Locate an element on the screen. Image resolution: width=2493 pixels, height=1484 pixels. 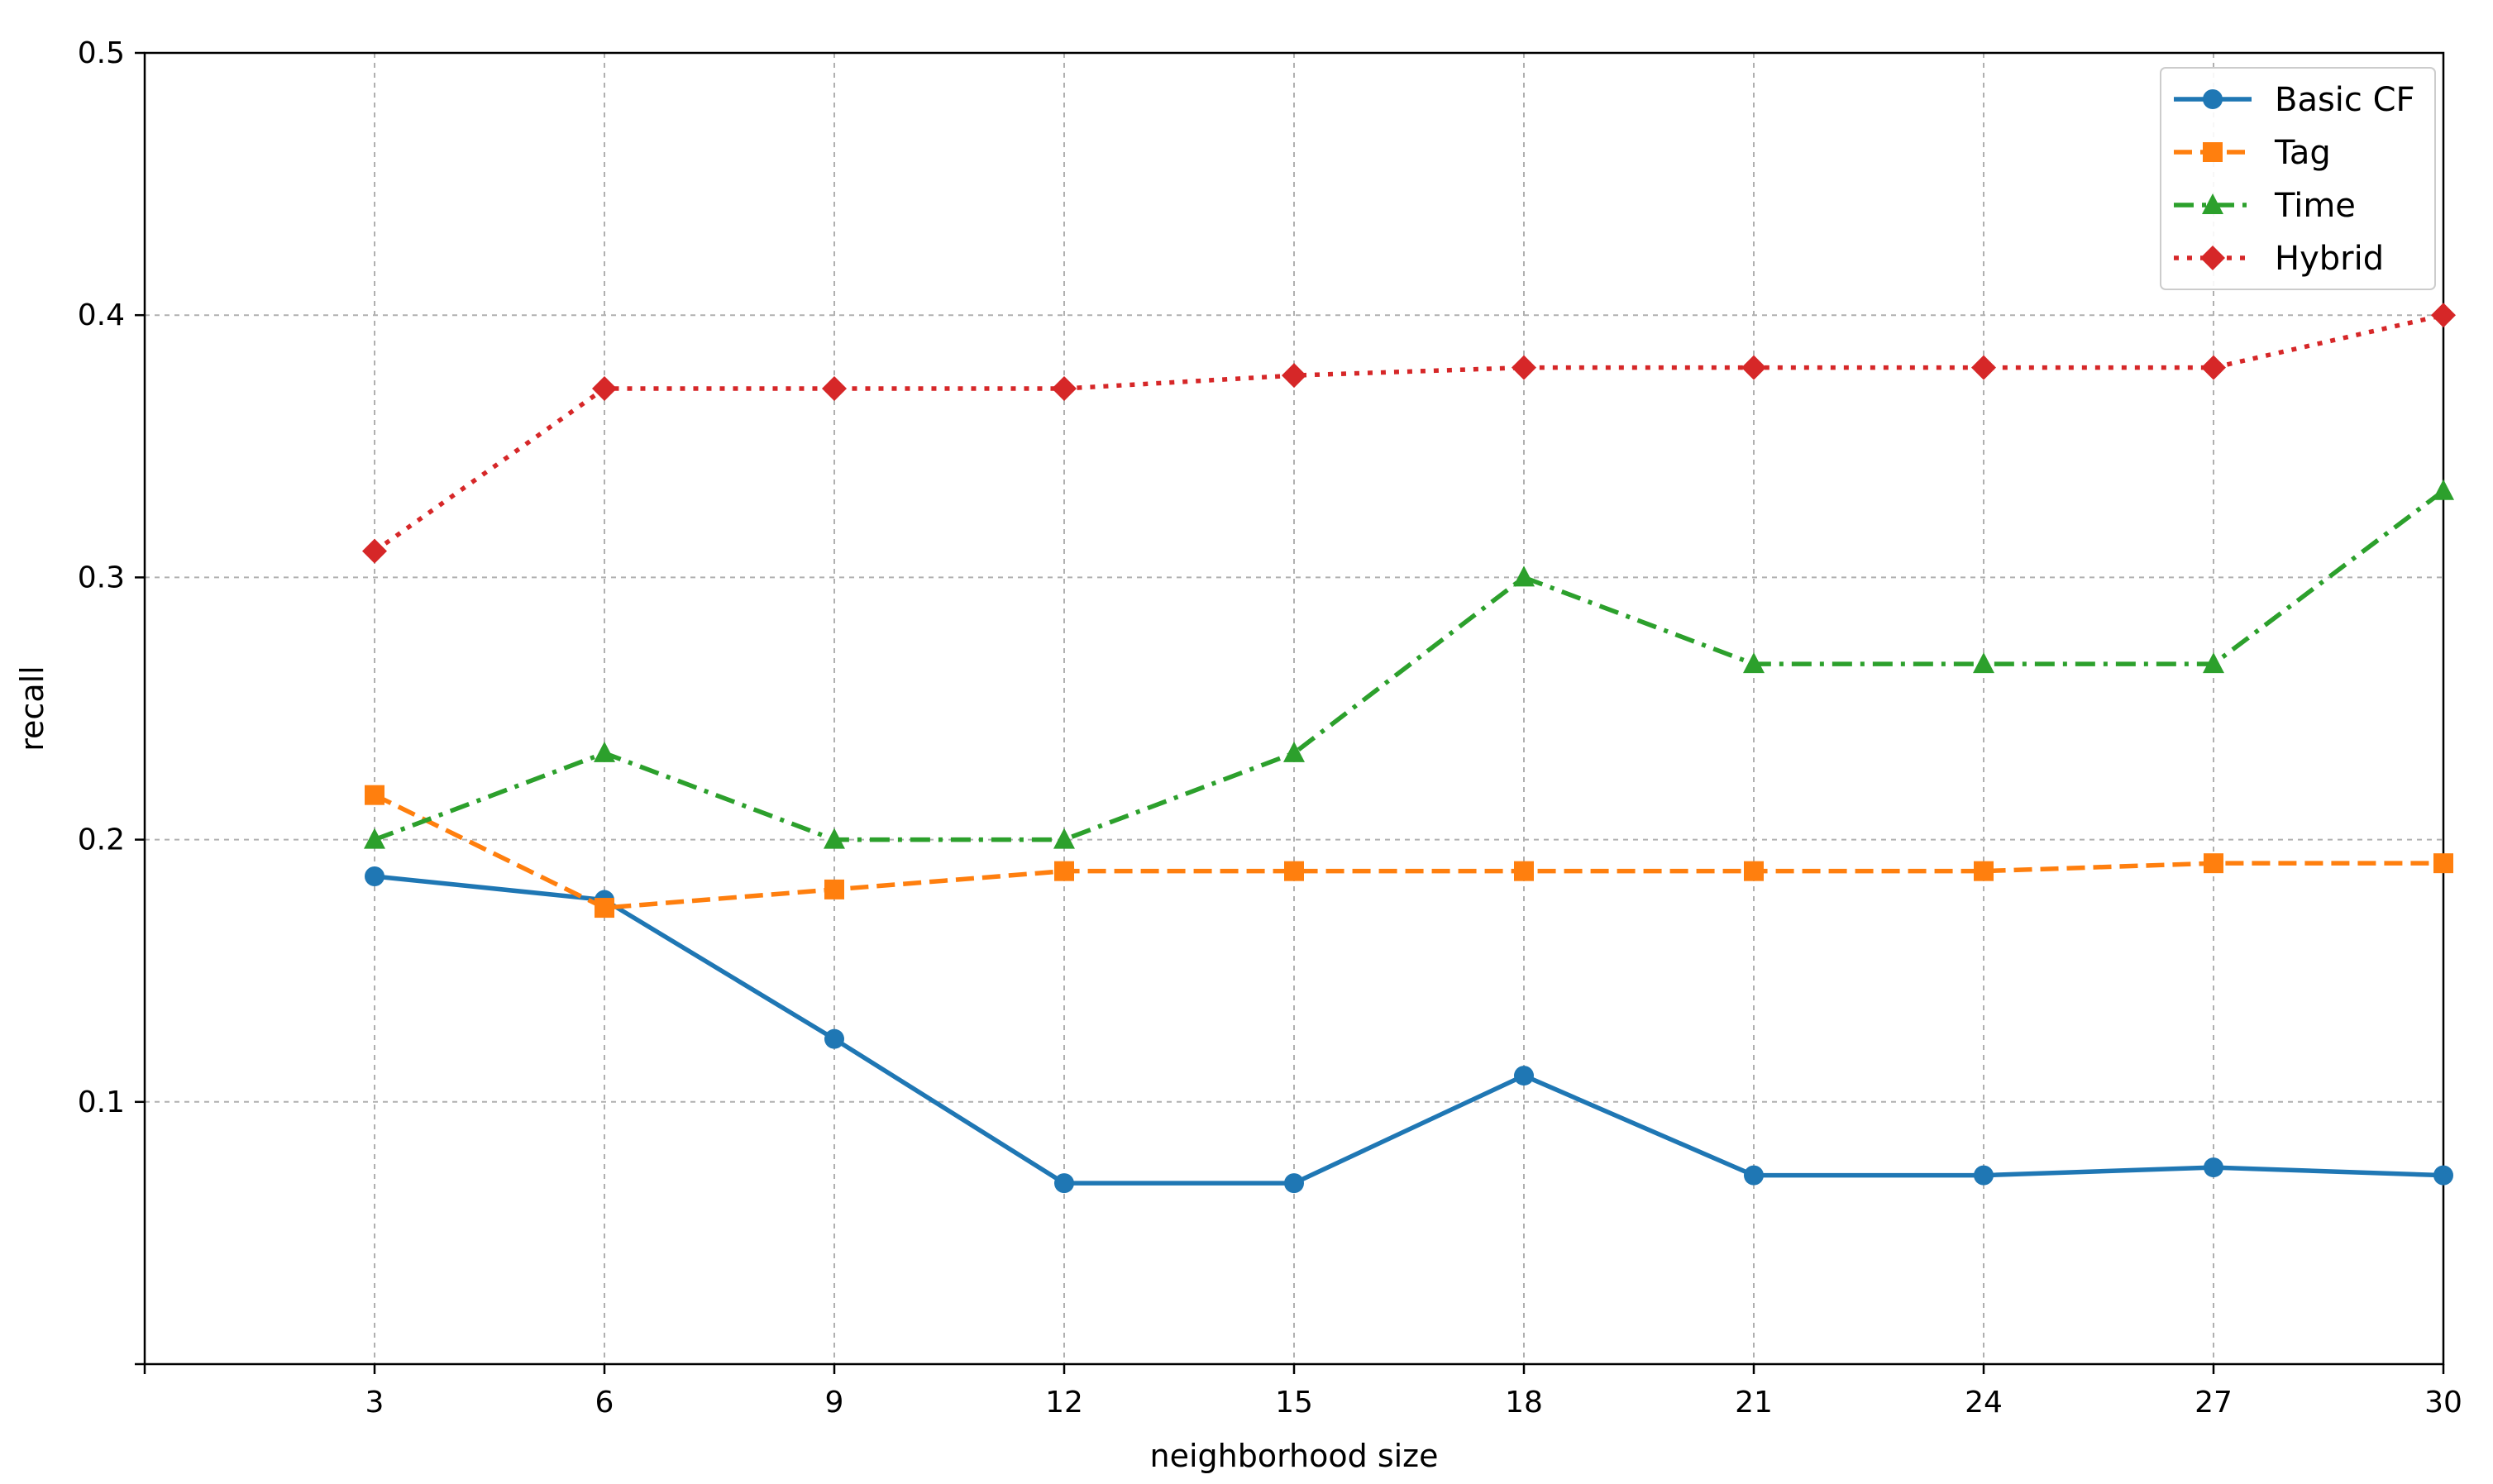
legend: Basic CF Tag Time Hybrid is located at coordinates (2298, 179).